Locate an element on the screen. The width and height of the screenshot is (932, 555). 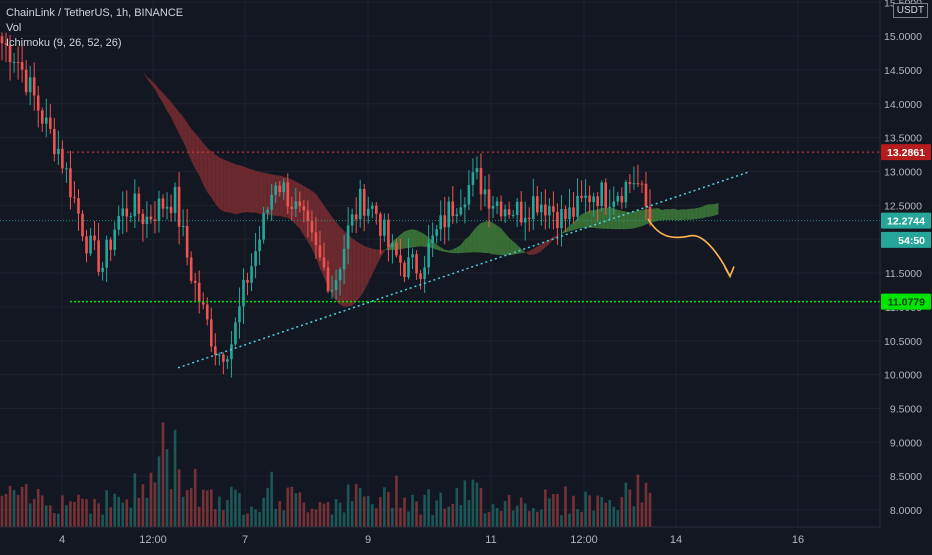
symbol-title: ChainLink / TetherUS, 1h, BINANCE is located at coordinates (95, 13).